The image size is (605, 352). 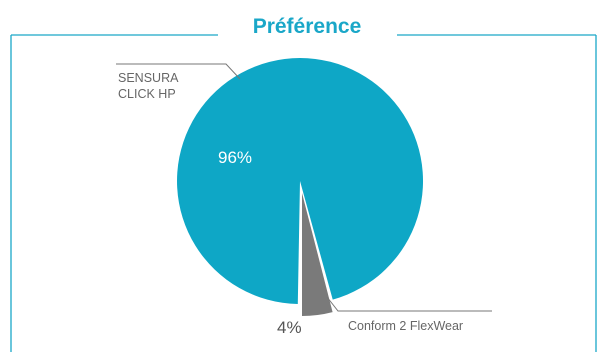 I want to click on slice-label-sensura-line-1: SENSURA, so click(x=148, y=78).